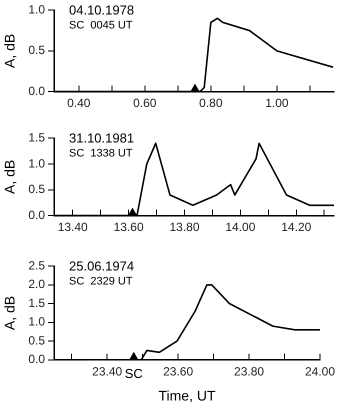  Describe the element at coordinates (37, 284) in the screenshot. I see `y-tick-label: 2.0` at that location.